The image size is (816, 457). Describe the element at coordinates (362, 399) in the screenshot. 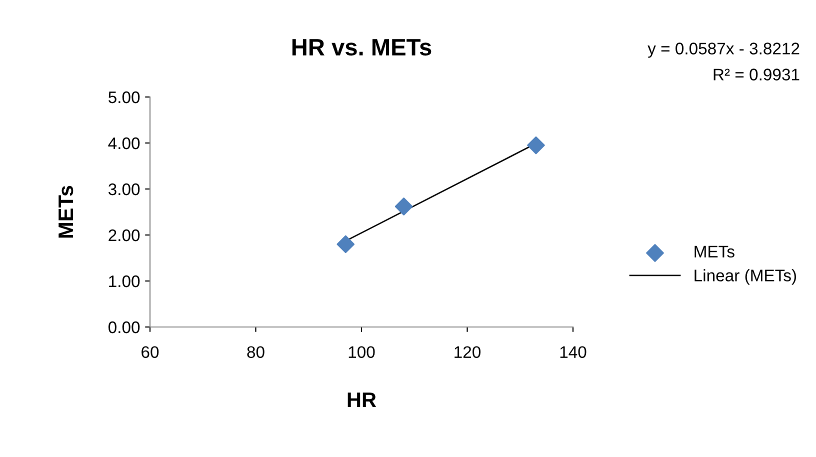

I see `x-axis-title: HR` at that location.